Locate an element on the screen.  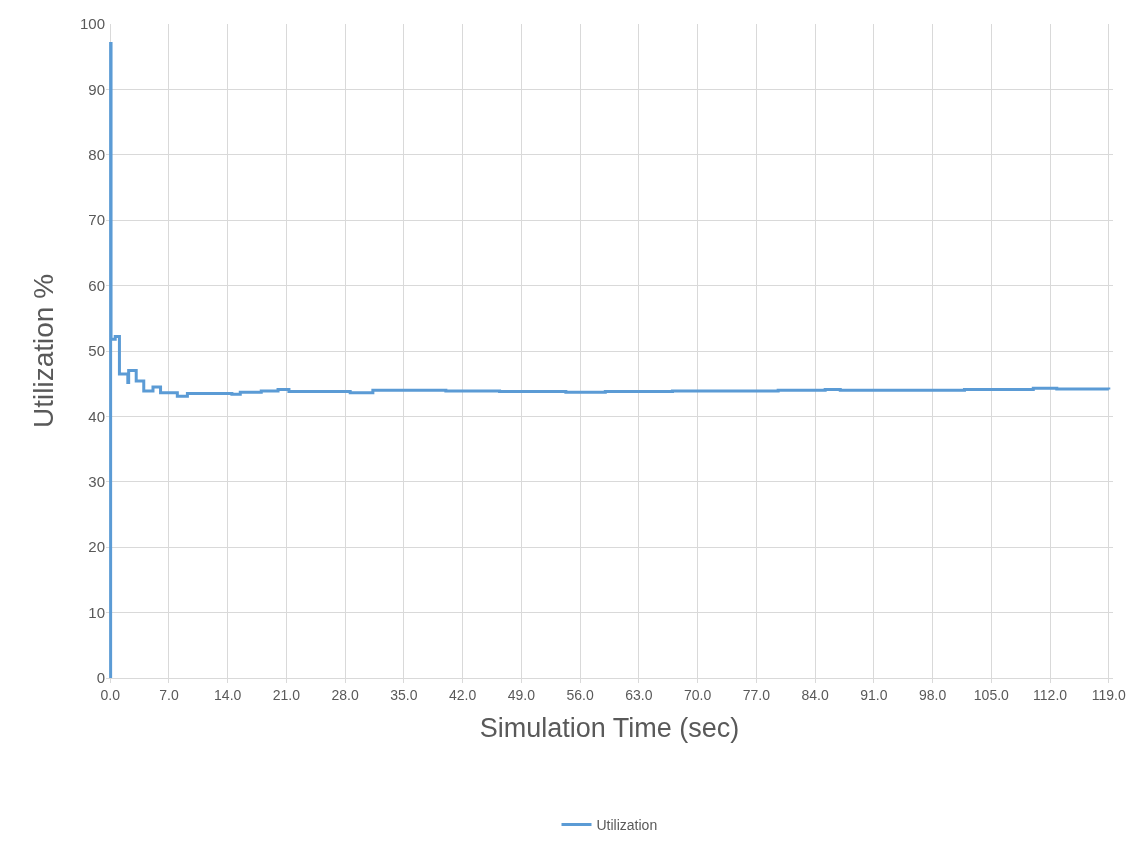
x-tick-label: 105.0 is located at coordinates (991, 694).